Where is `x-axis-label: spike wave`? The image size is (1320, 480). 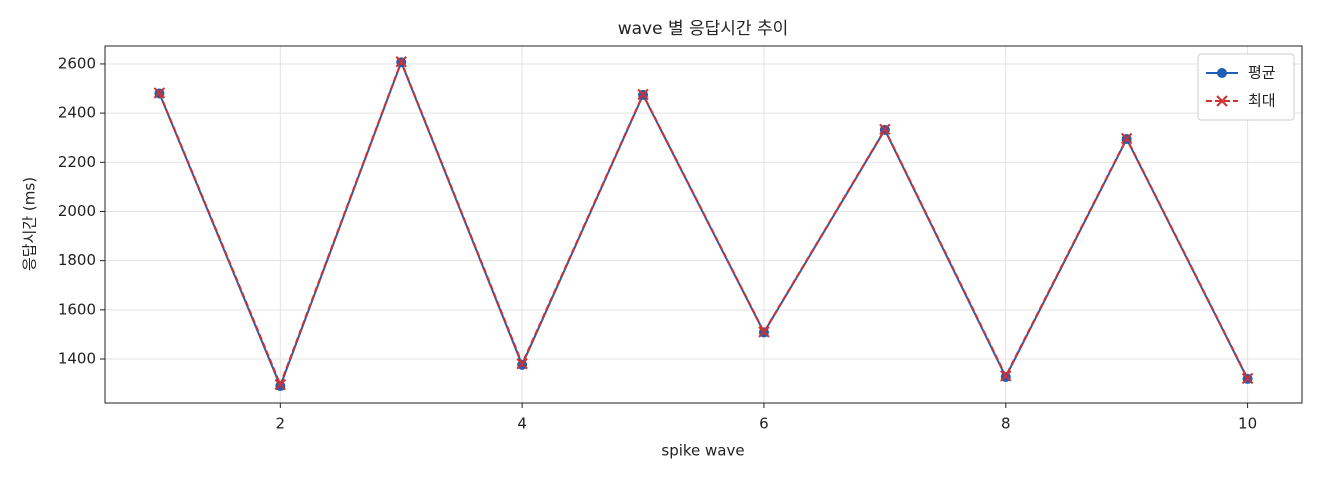
x-axis-label: spike wave is located at coordinates (702, 451).